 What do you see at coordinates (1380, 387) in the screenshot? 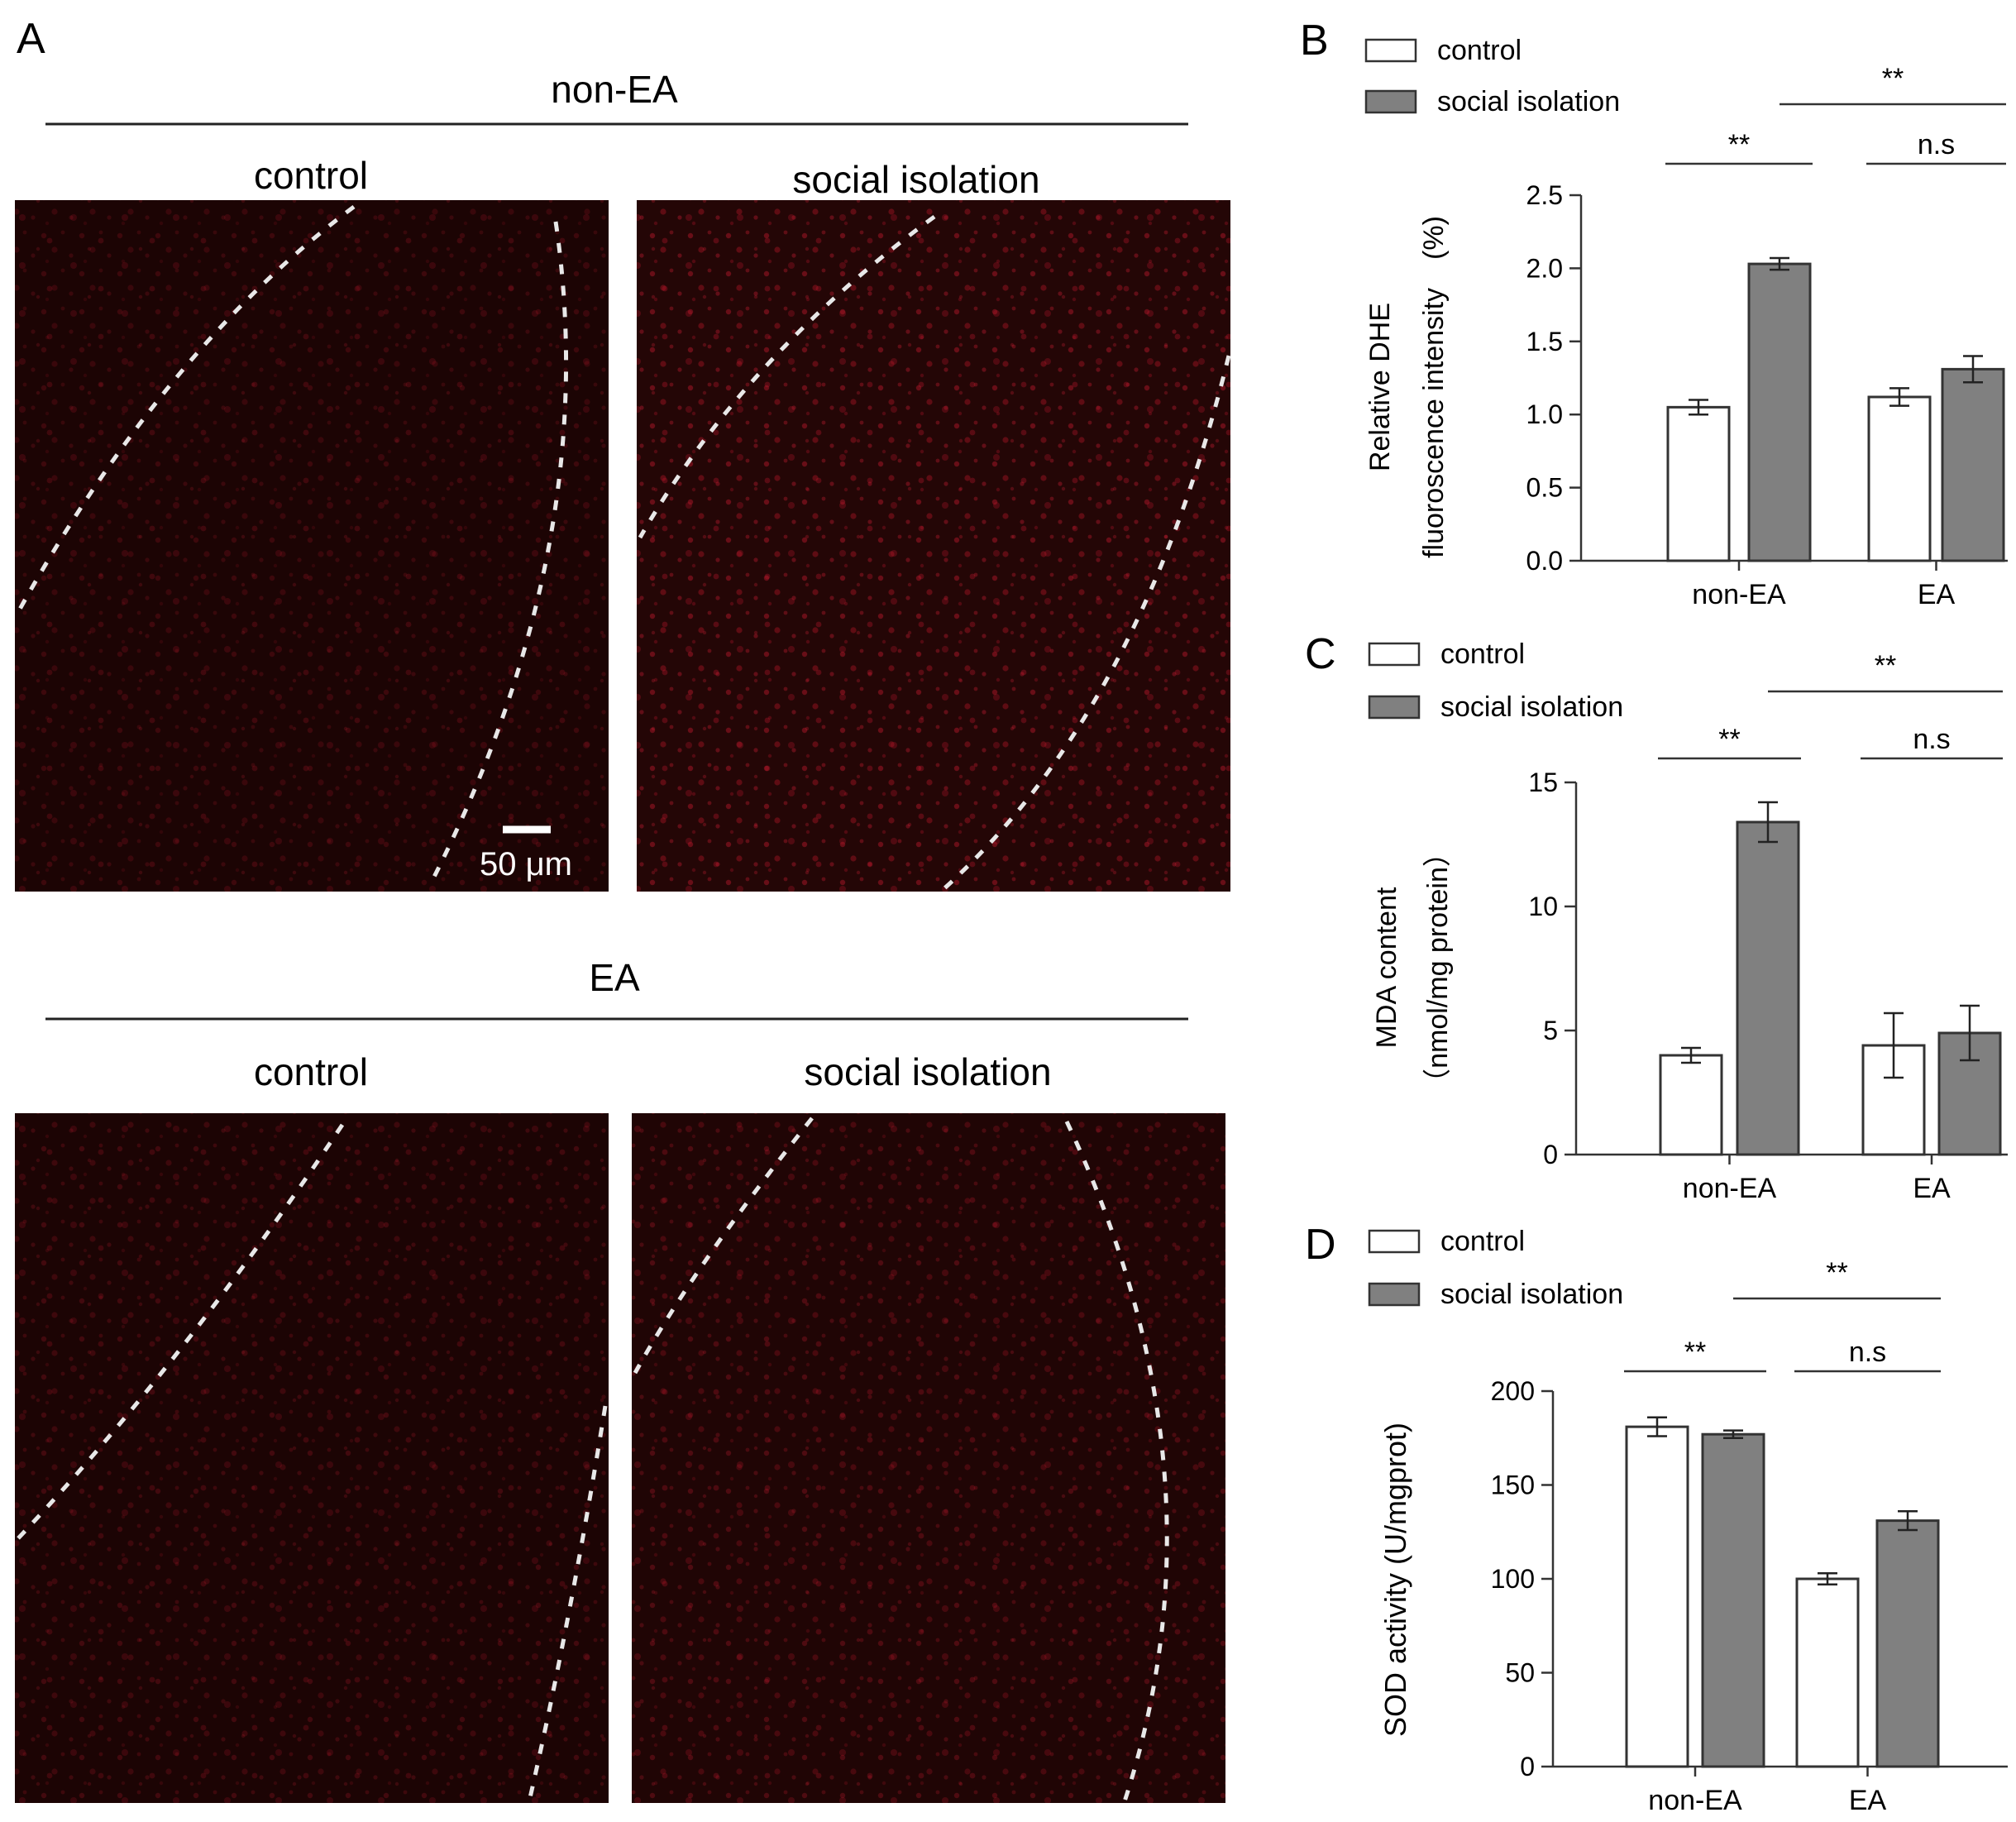
I see `y-axis-label: Relative DHE` at bounding box center [1380, 387].